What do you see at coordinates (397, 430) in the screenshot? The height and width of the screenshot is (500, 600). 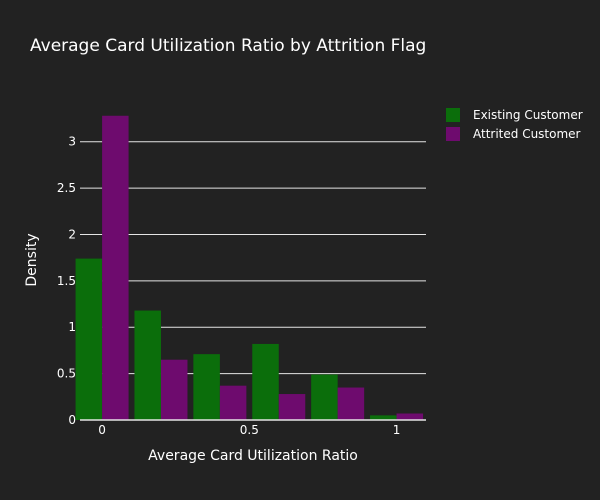 I see `x-tick-label: 1` at bounding box center [397, 430].